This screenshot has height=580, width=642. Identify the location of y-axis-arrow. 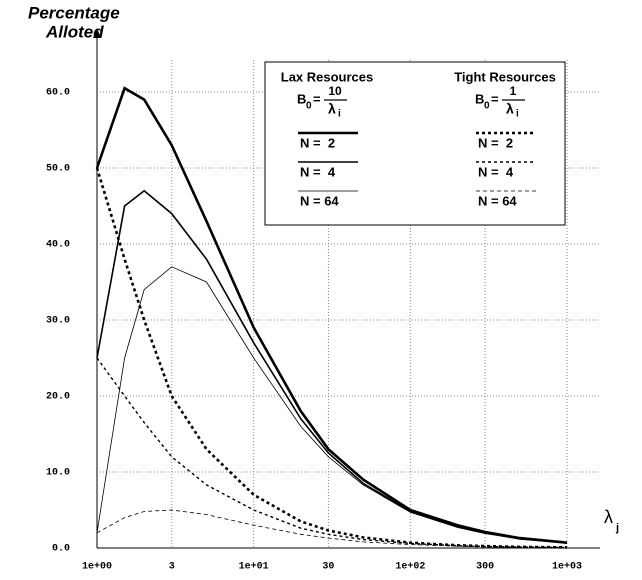
(97, 33).